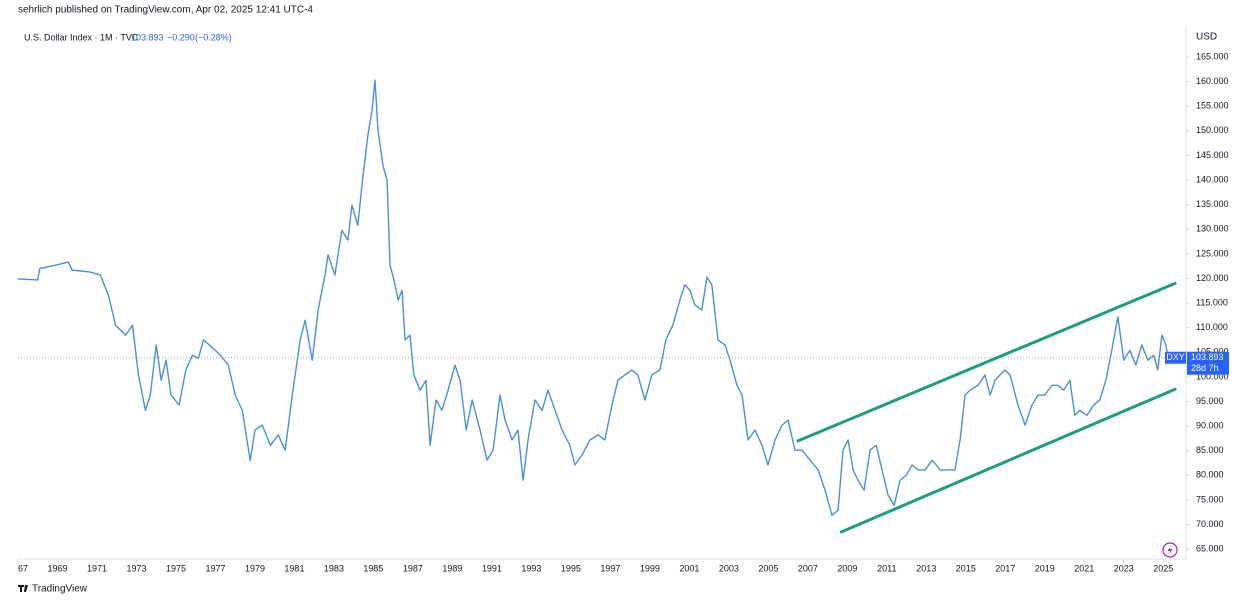 This screenshot has width=1247, height=602. I want to click on x-tick-label: 2017, so click(1005, 568).